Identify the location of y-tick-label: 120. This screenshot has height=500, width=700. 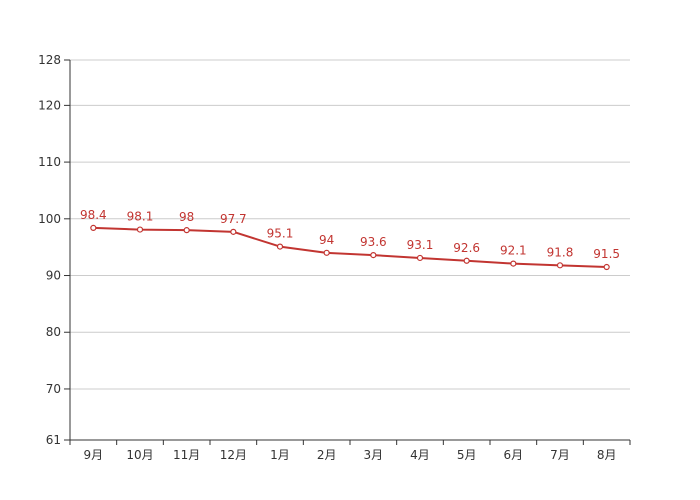
(49, 105).